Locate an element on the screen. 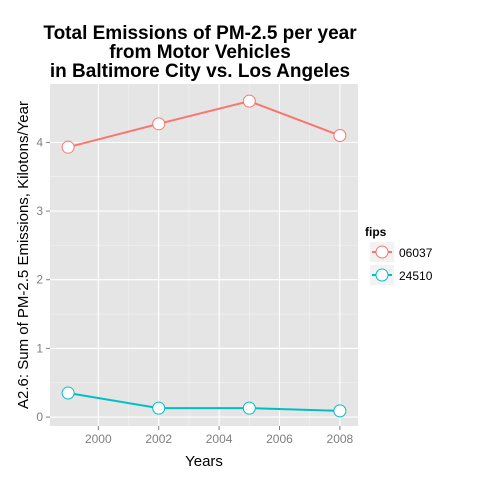  legend: fips 06037 24510 is located at coordinates (399, 255).